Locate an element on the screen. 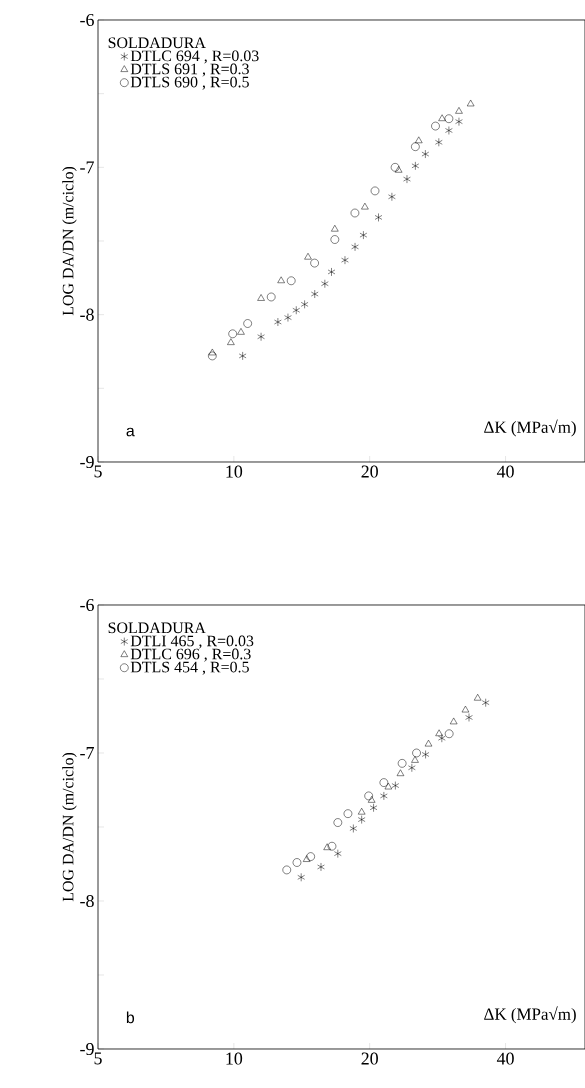 This screenshot has height=1088, width=585. annotation: b is located at coordinates (130, 1017).